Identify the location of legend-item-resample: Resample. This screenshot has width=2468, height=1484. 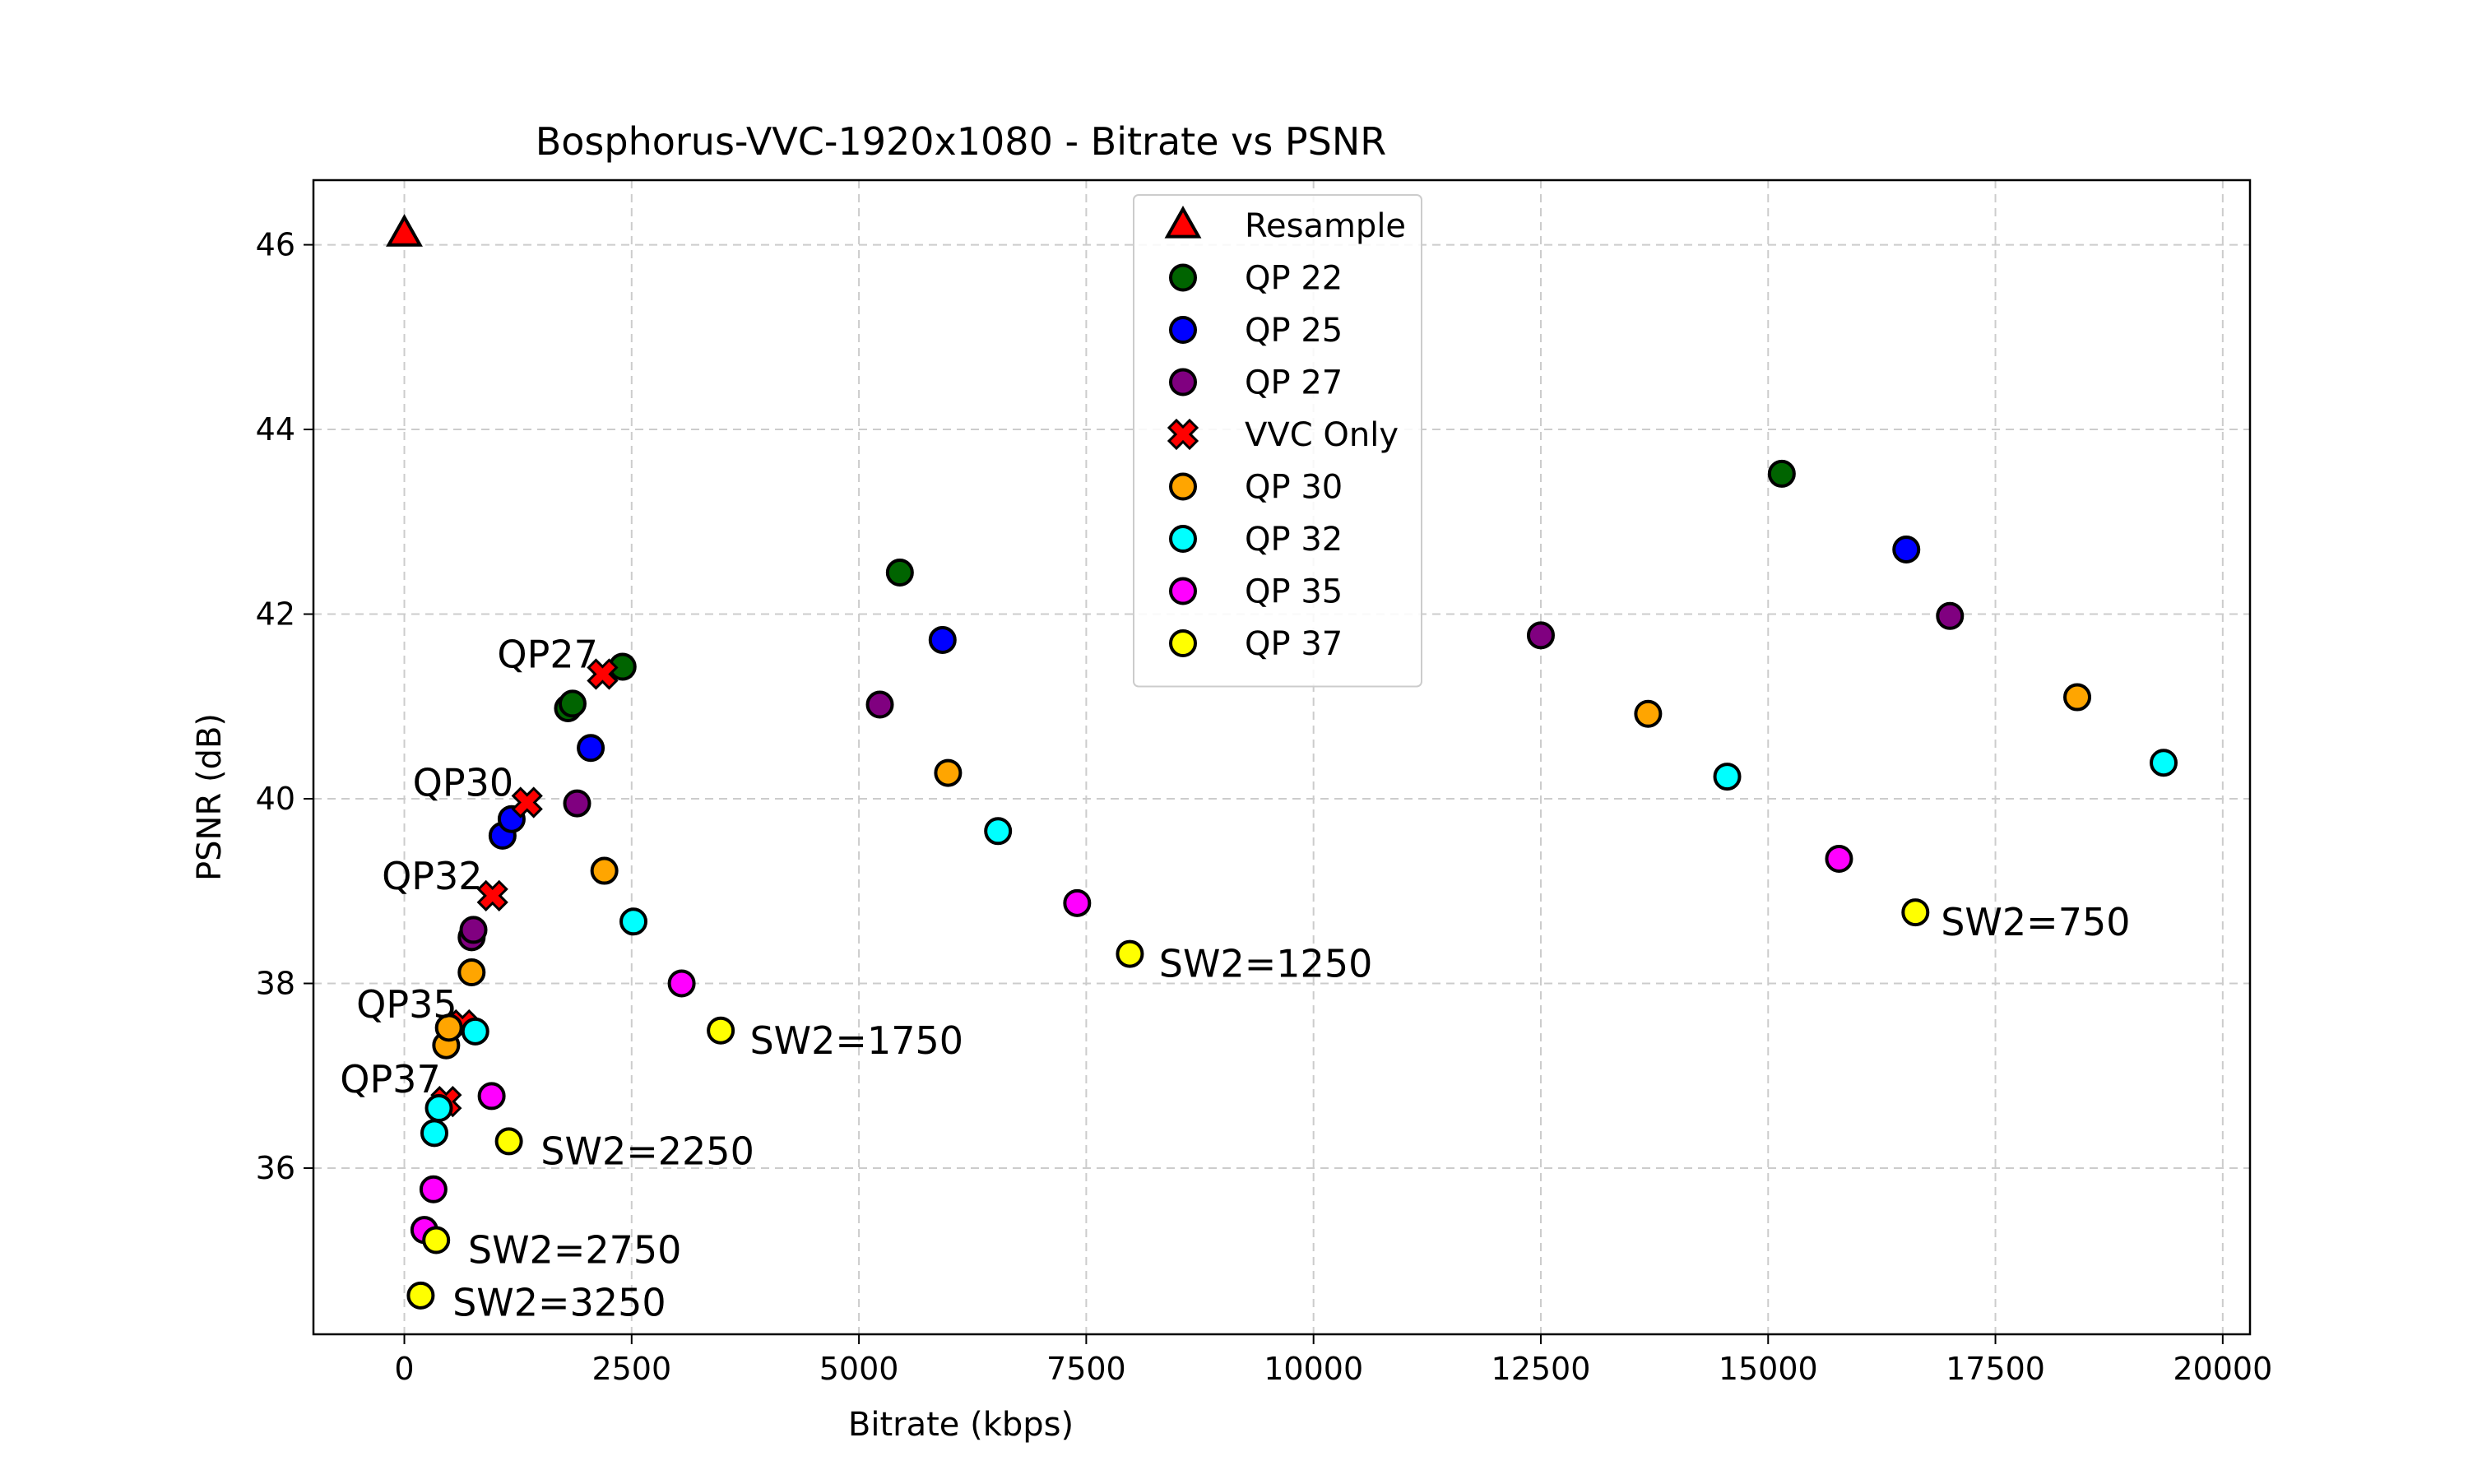
(1285, 225).